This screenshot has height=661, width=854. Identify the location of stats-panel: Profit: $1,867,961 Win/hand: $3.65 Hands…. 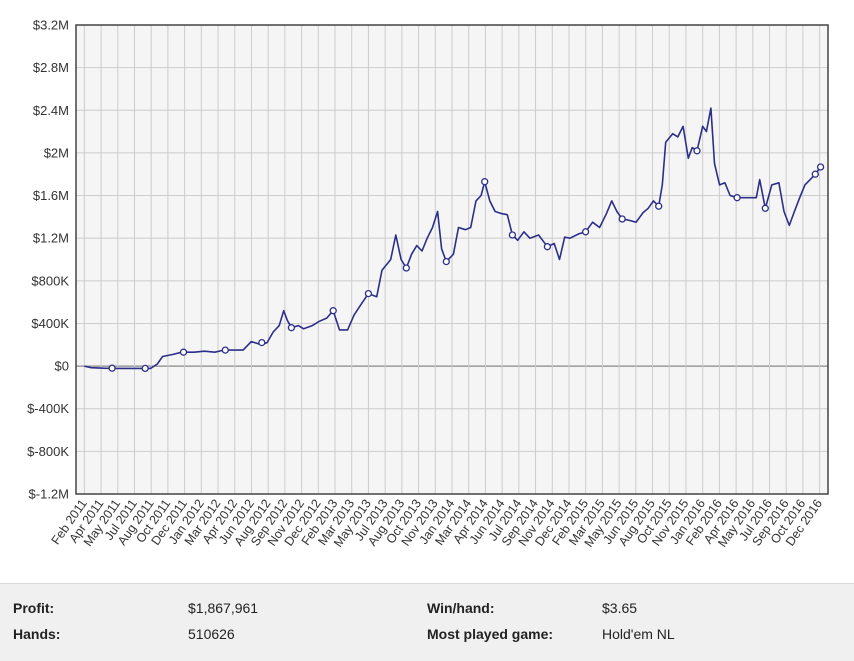
(427, 622).